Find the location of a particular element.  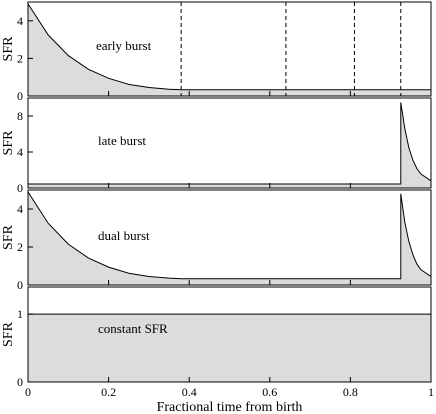

xtick-label-5: 1 is located at coordinates (431, 392).